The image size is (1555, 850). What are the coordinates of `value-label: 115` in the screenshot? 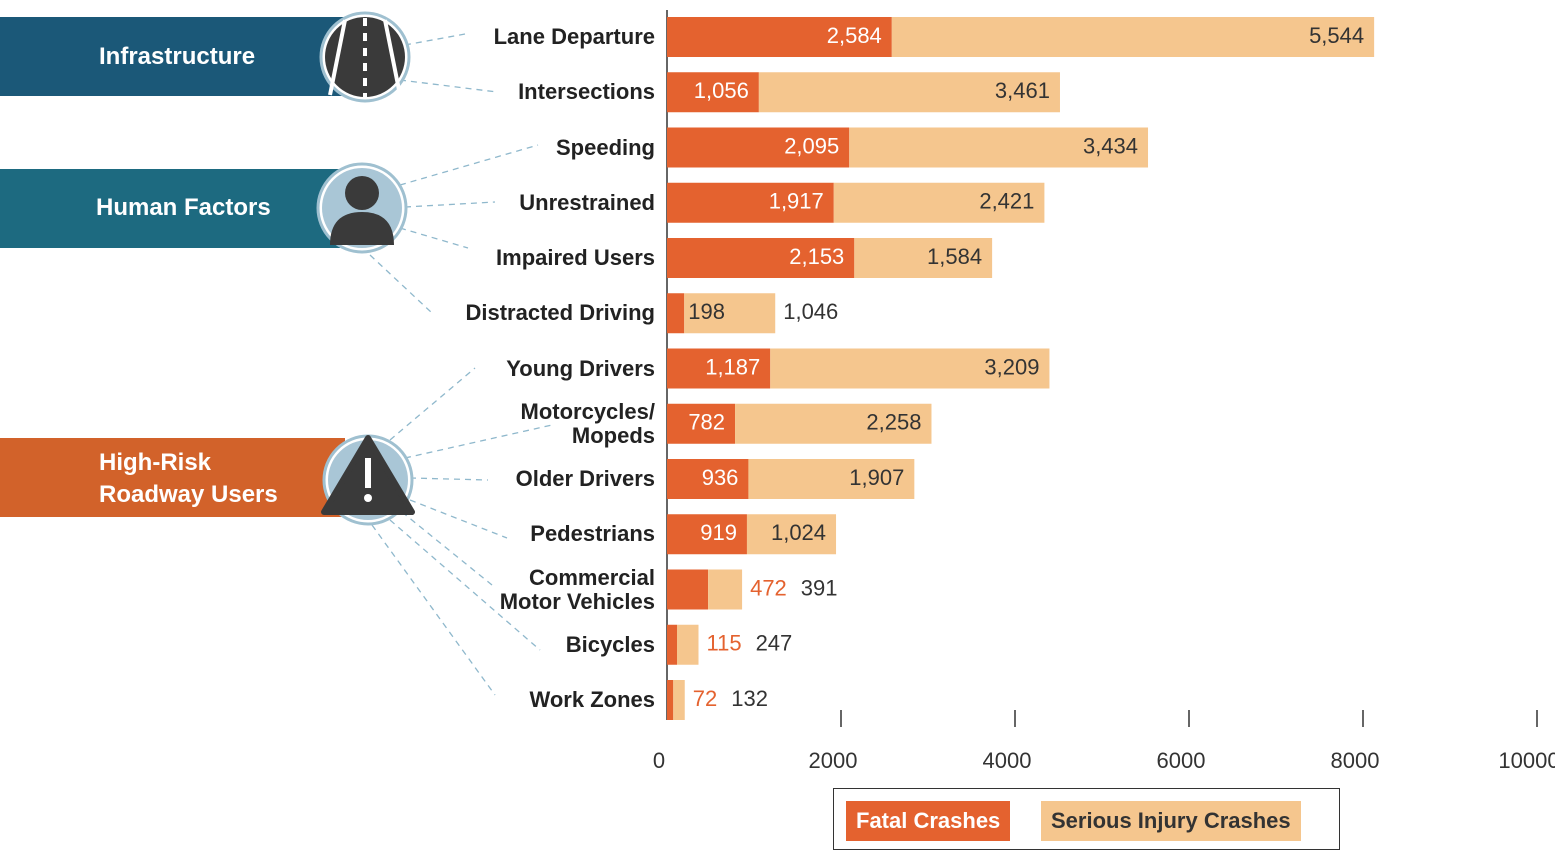 It's located at (723, 643).